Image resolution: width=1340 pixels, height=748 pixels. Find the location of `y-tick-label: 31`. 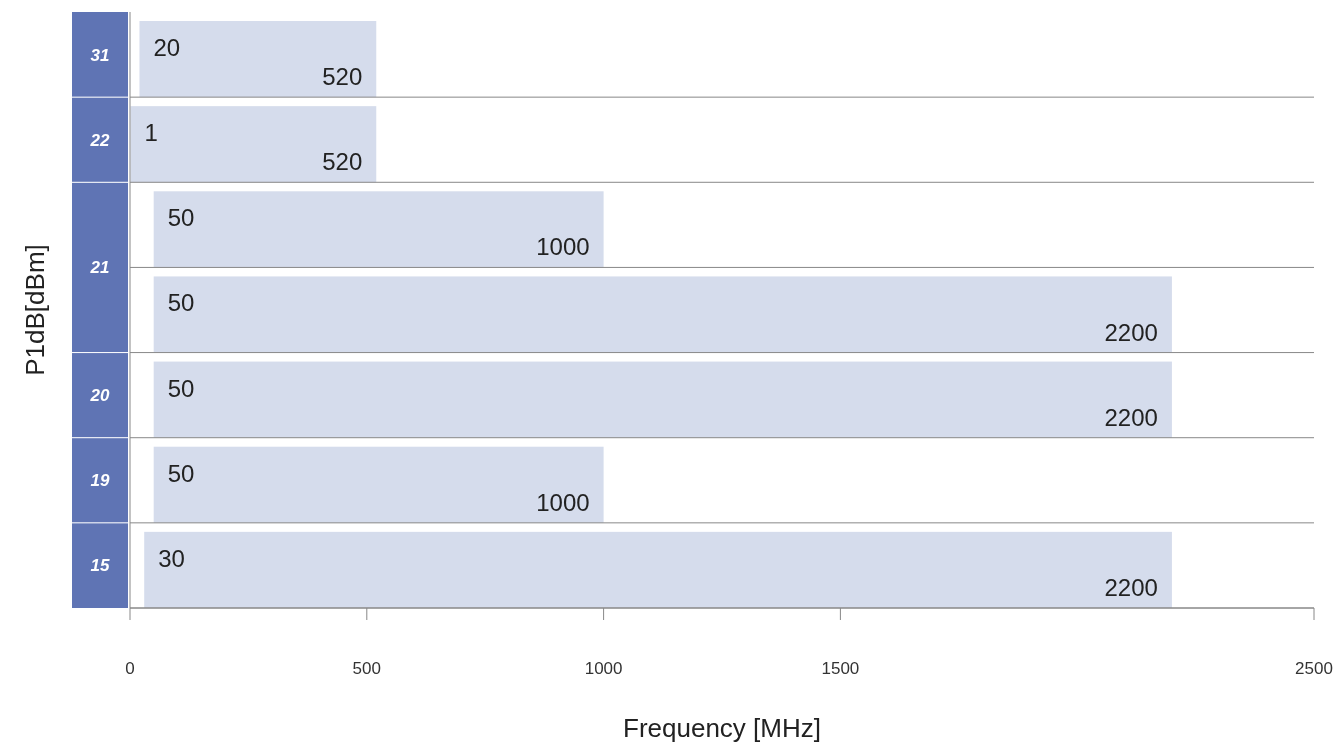

y-tick-label: 31 is located at coordinates (100, 55).